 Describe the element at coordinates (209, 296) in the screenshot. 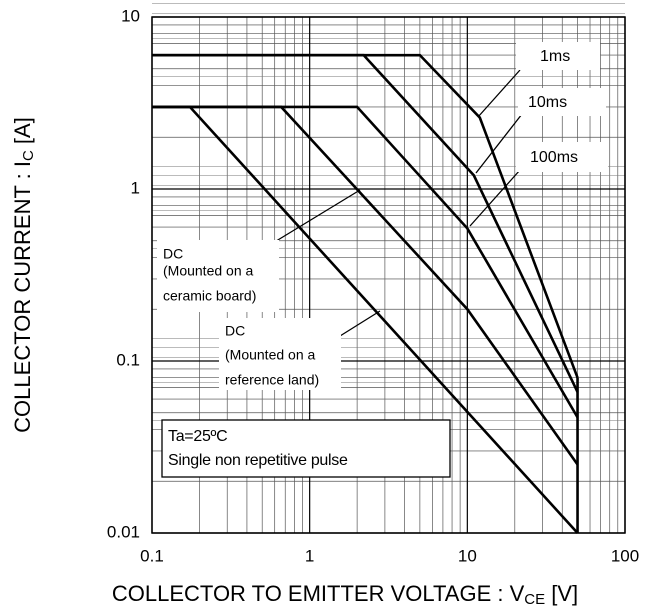

I see `annotation-text: ceramic board)` at that location.